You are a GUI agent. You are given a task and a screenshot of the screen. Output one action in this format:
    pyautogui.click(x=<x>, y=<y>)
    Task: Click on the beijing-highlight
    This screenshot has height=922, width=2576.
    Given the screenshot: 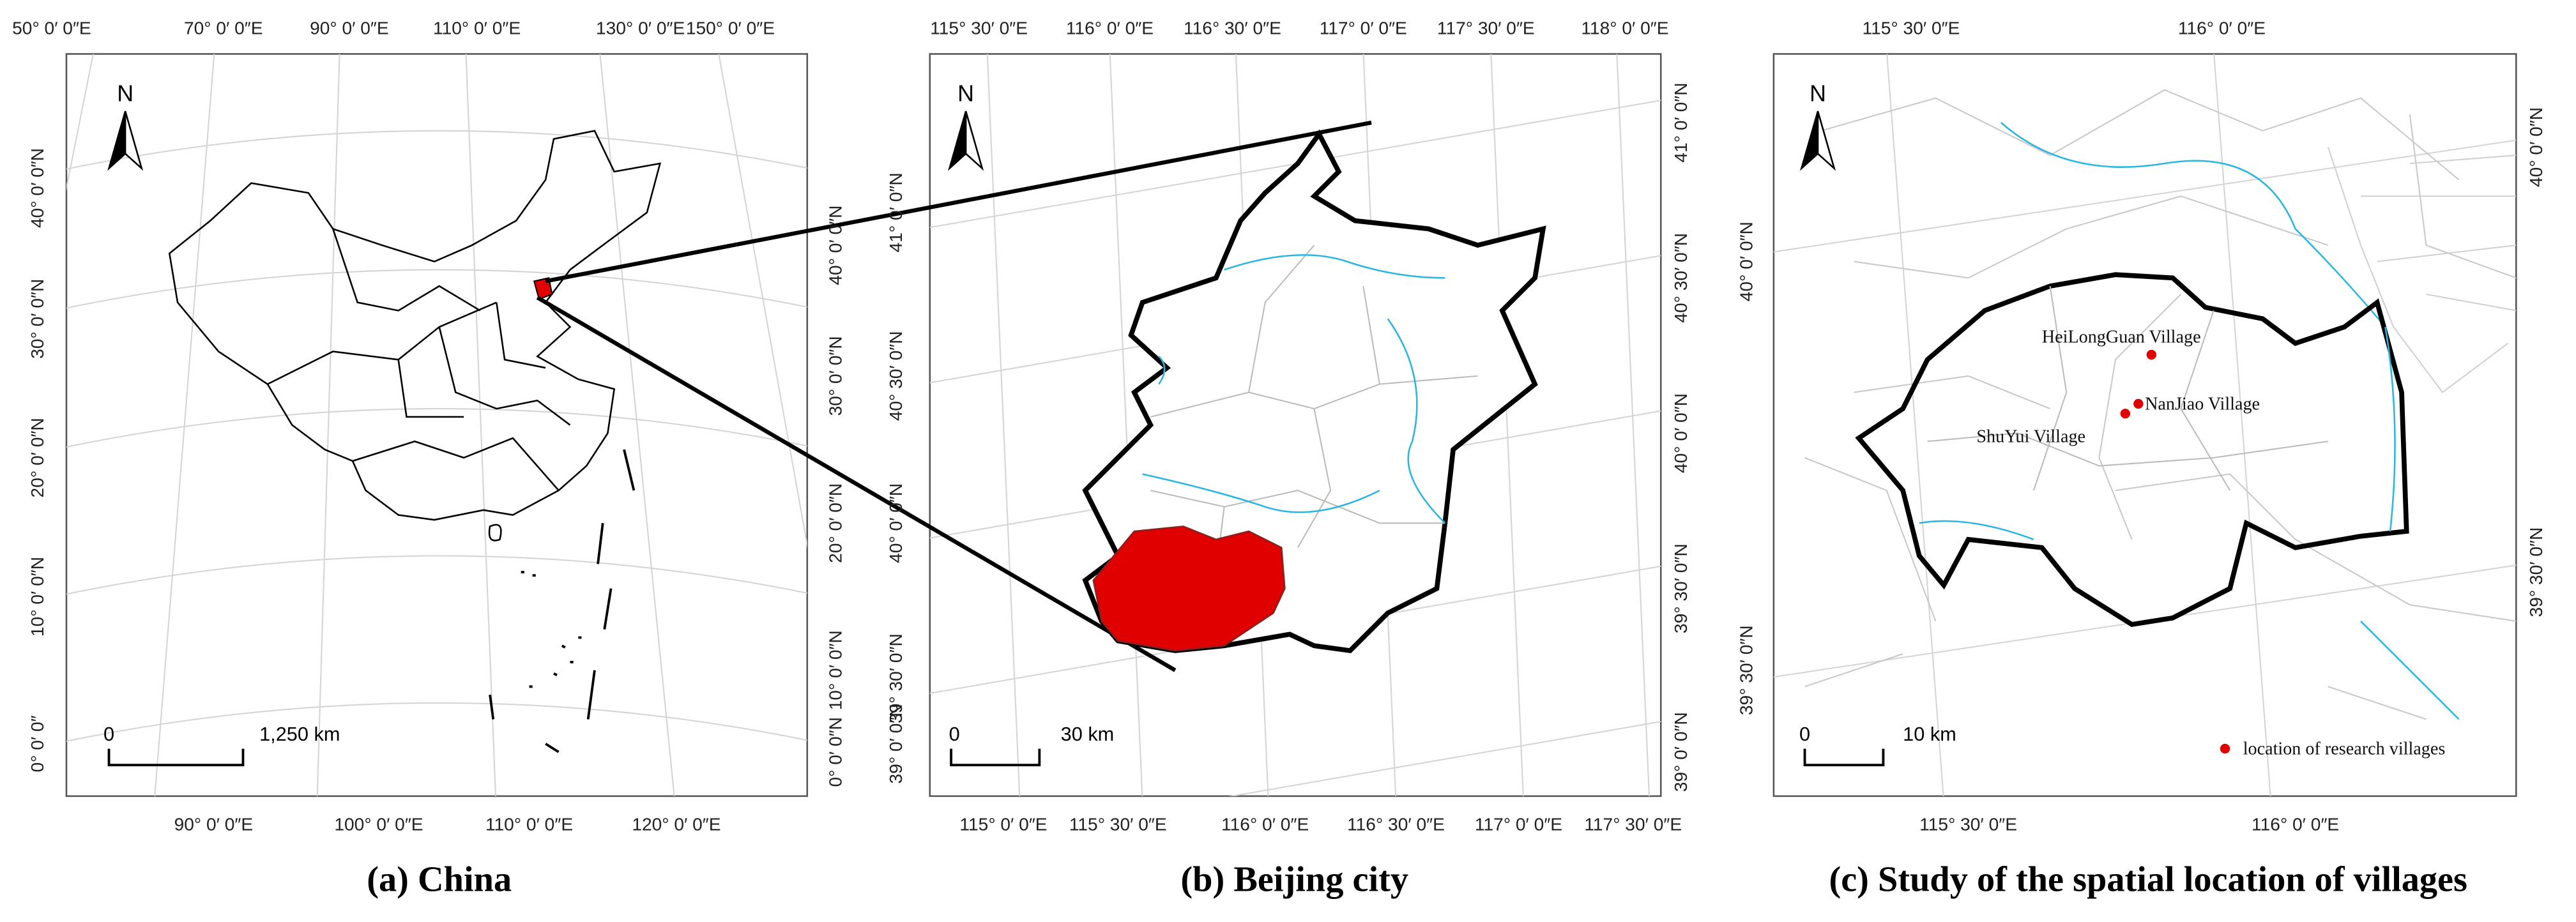 What is the action you would take?
    pyautogui.click(x=543, y=288)
    